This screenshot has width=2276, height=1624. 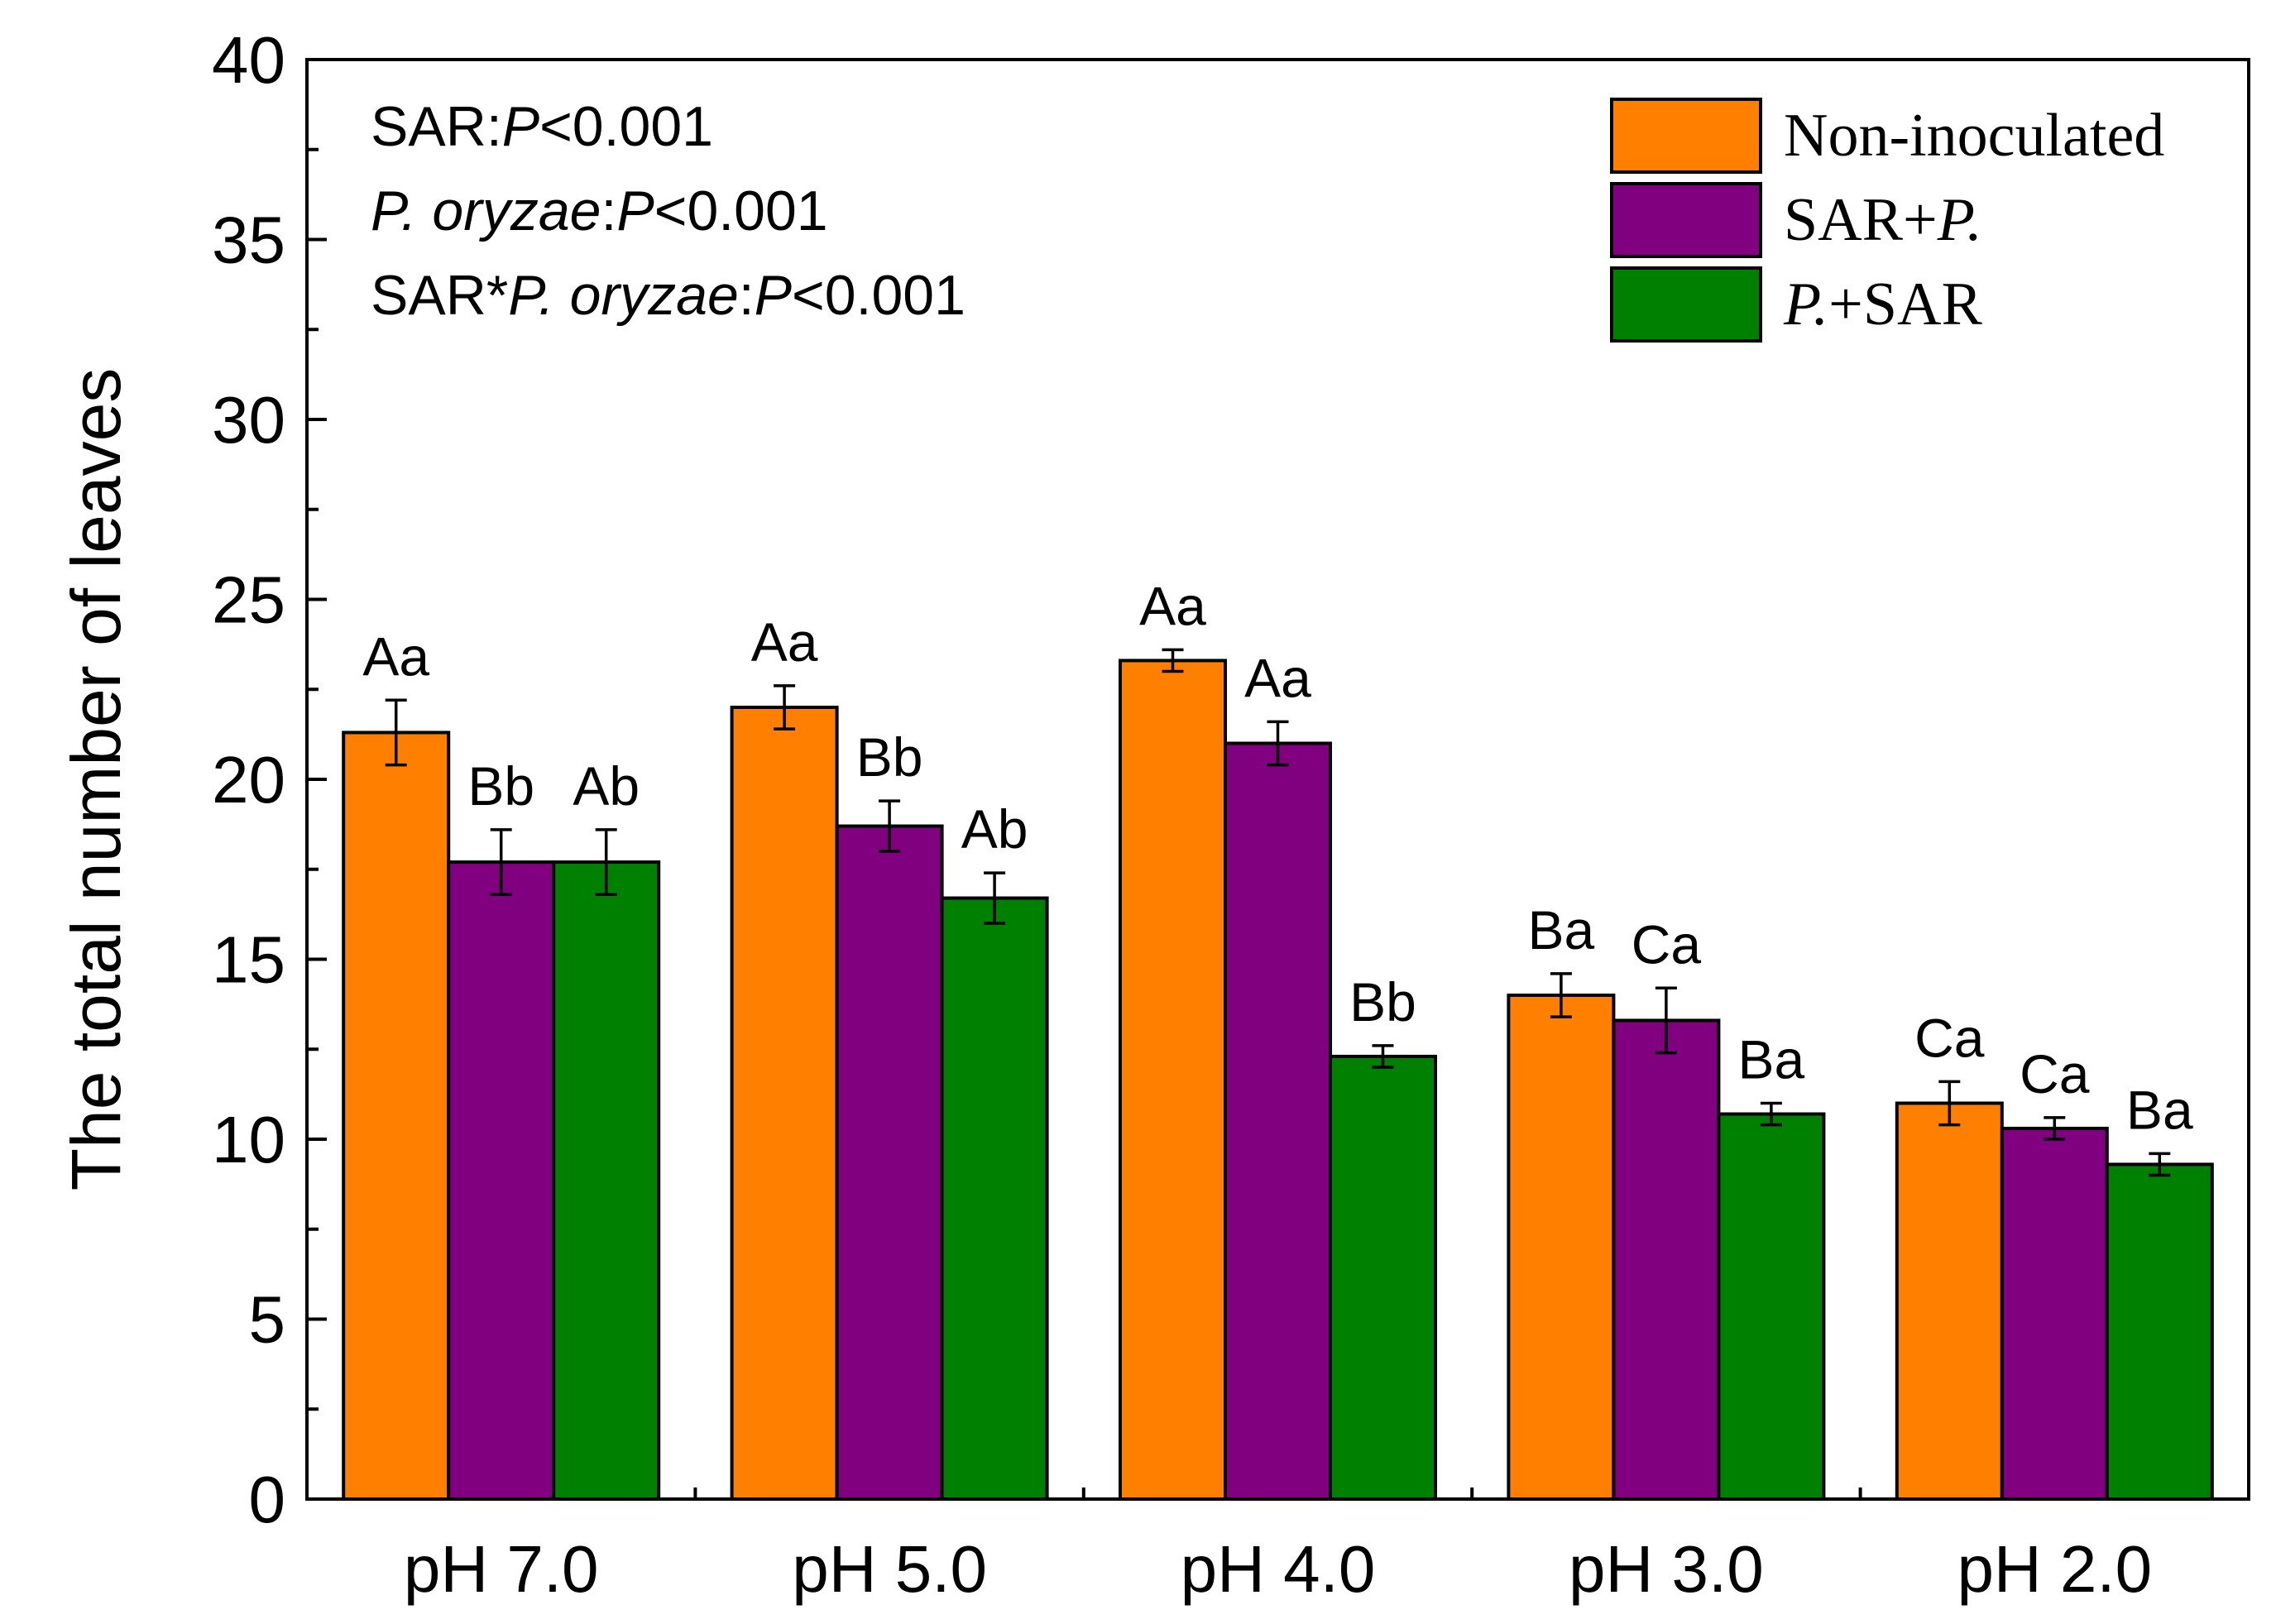 I want to click on y-axis-label: The total number of leaves, so click(x=96, y=779).